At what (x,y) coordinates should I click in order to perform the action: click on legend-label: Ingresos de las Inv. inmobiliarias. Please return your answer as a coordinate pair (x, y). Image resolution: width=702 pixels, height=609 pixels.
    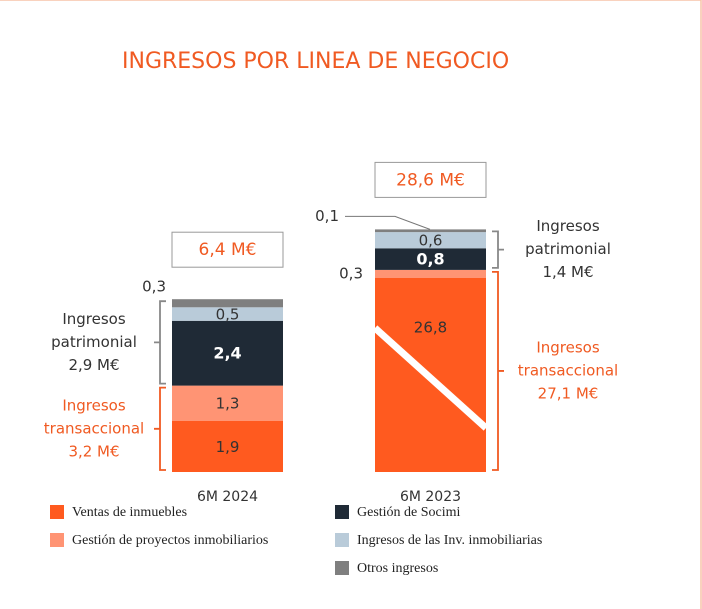
    Looking at the image, I should click on (449, 540).